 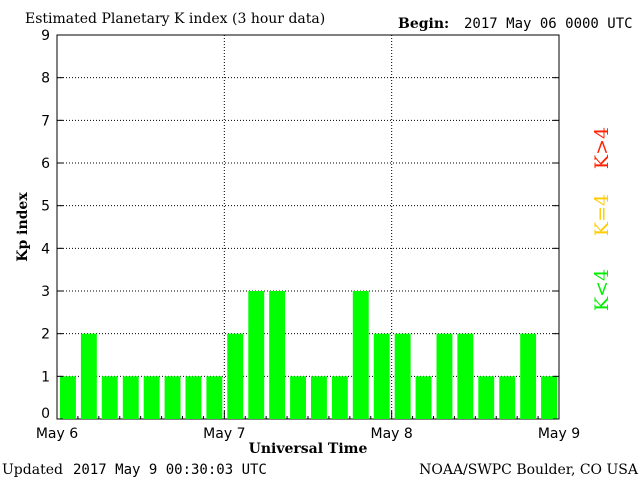 What do you see at coordinates (45, 164) in the screenshot?
I see `y-tick-label: 6` at bounding box center [45, 164].